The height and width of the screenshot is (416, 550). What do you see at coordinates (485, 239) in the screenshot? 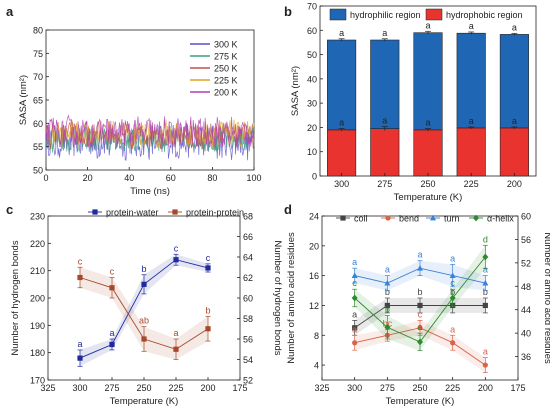
I see `significance-letter-helix: d` at bounding box center [485, 239].